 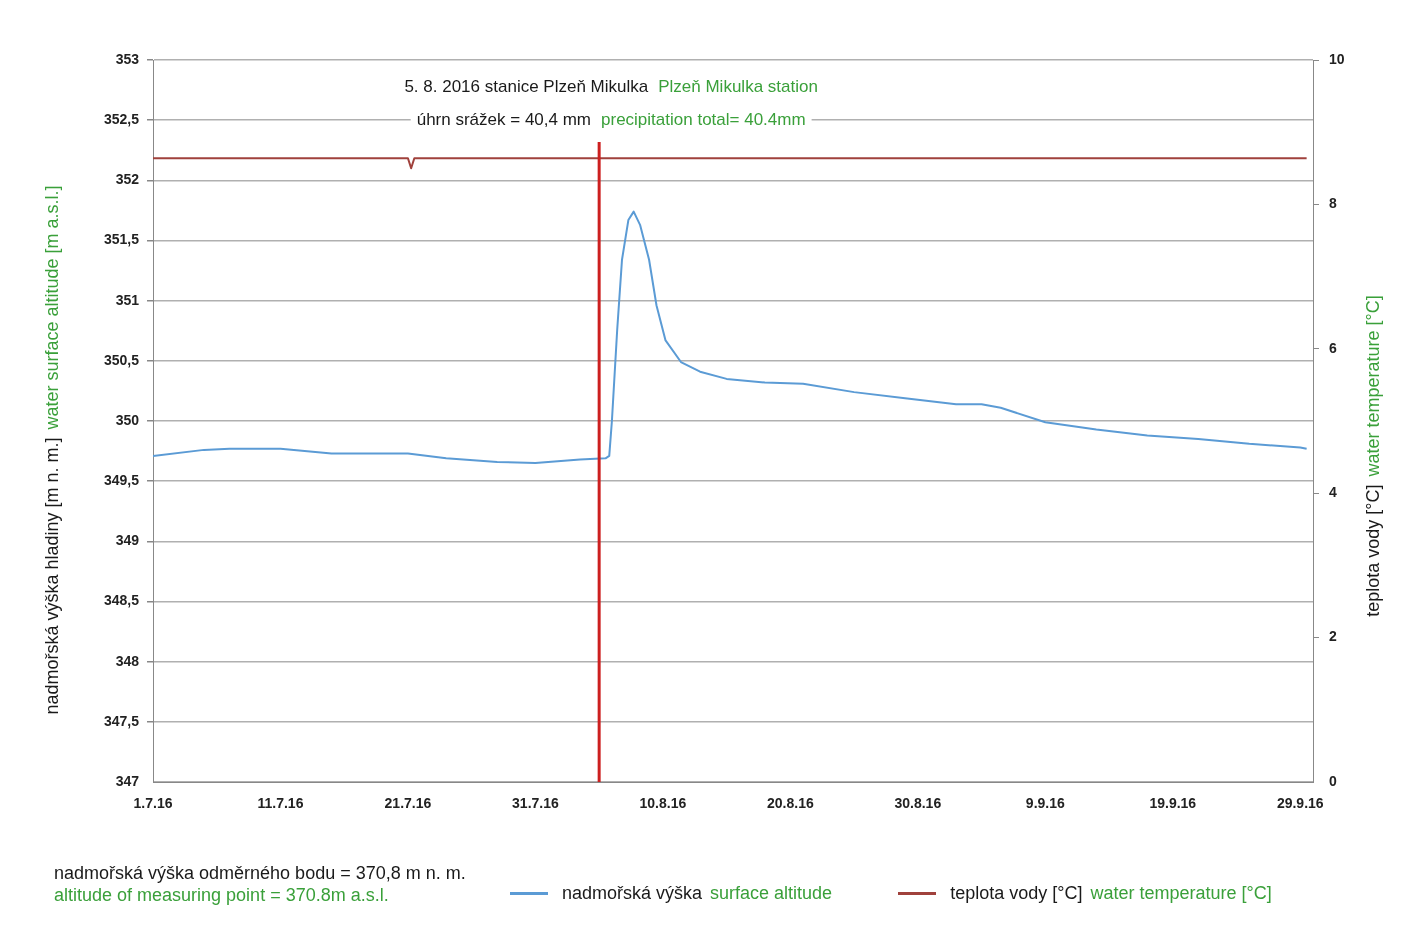 What do you see at coordinates (1173, 803) in the screenshot?
I see `x-tick-label: 19.9.16` at bounding box center [1173, 803].